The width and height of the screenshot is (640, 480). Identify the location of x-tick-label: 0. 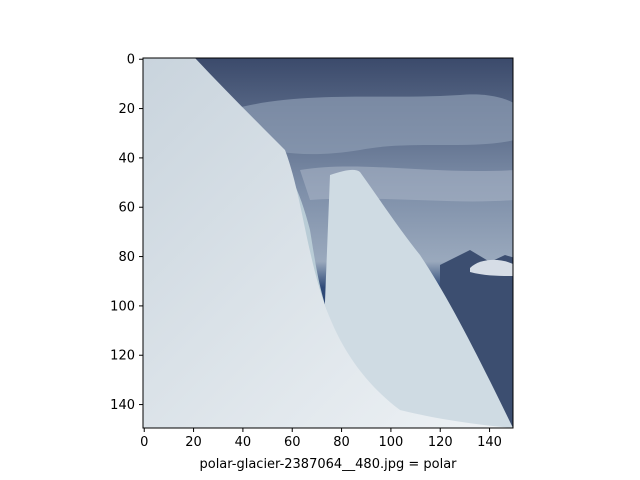
(144, 442).